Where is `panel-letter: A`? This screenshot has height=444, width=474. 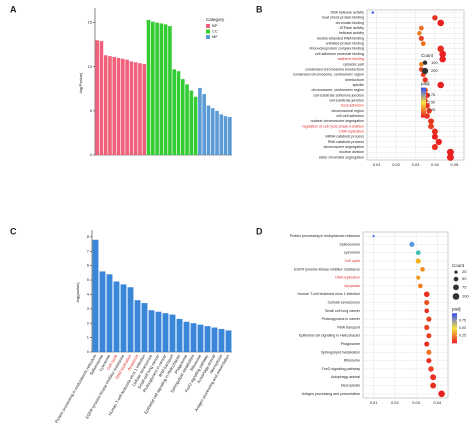 panel-letter: A is located at coordinates (13, 9).